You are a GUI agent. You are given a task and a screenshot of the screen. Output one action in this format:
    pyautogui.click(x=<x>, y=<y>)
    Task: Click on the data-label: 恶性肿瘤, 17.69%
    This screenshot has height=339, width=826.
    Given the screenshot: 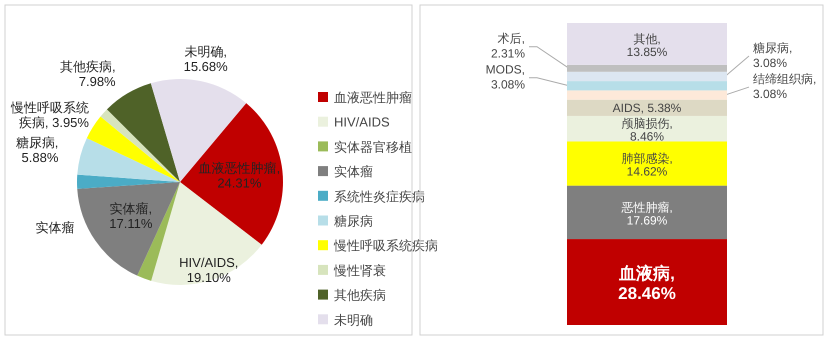 What is the action you would take?
    pyautogui.click(x=646, y=214)
    